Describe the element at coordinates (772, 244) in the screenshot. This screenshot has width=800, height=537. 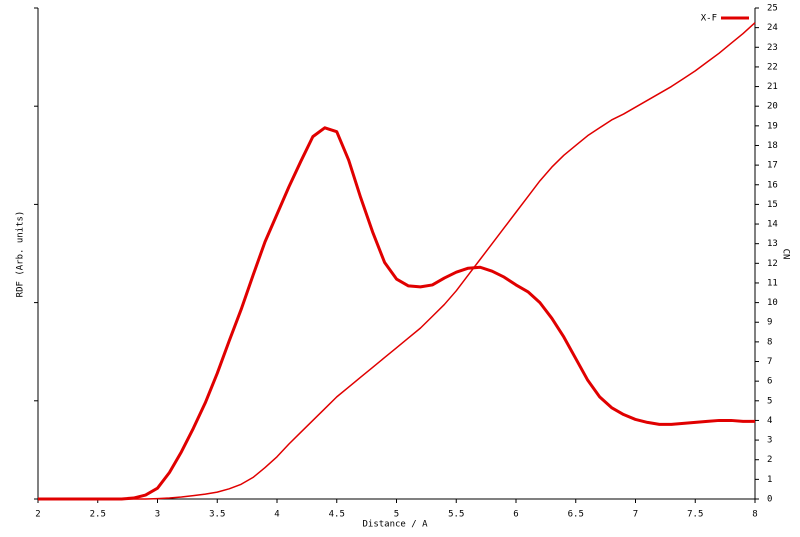
I see `y2-tick-label: 13` at that location.